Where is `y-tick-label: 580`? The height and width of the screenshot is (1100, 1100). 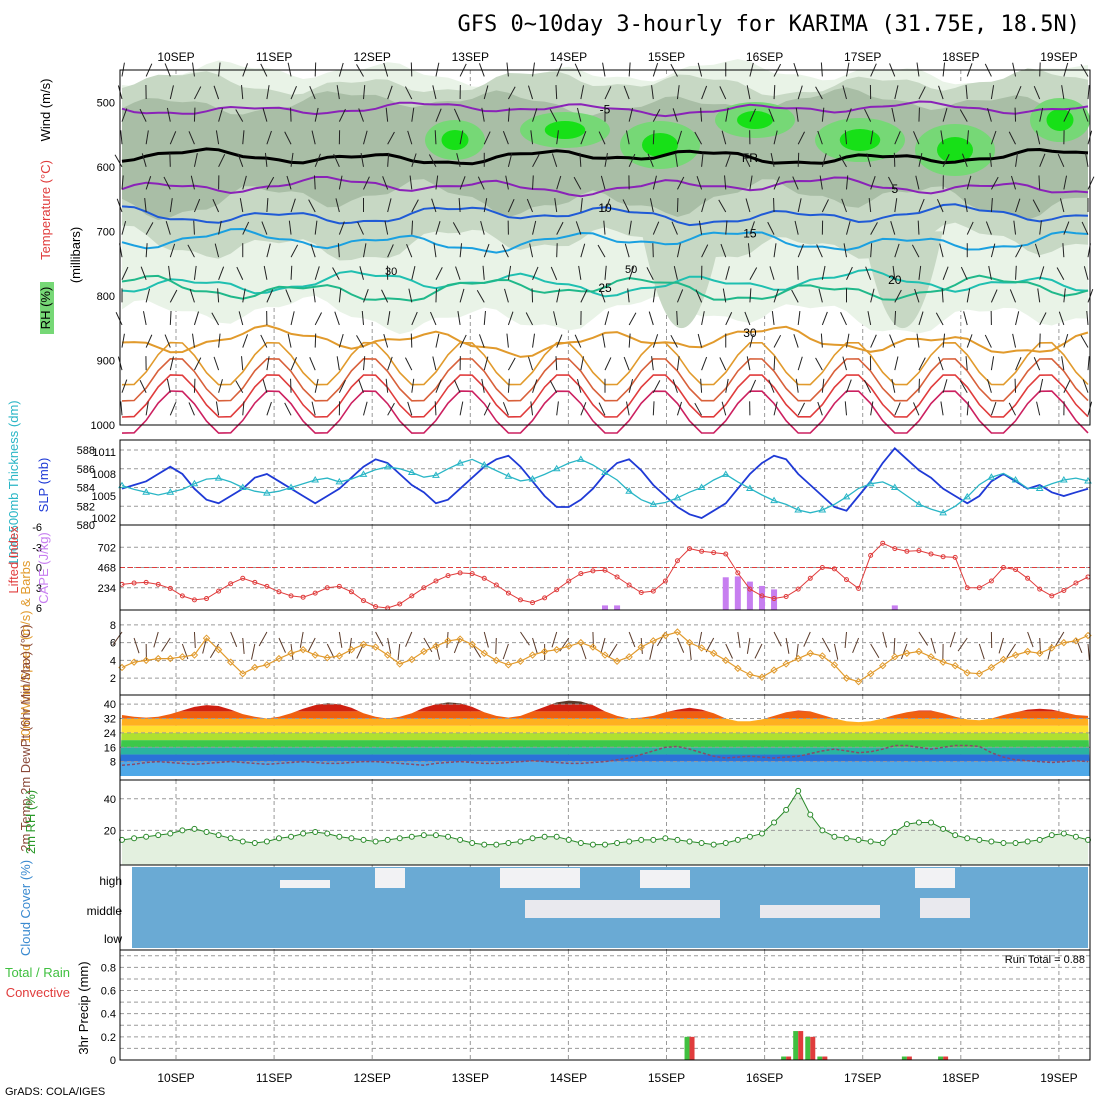 y-tick-label: 580 is located at coordinates (86, 526).